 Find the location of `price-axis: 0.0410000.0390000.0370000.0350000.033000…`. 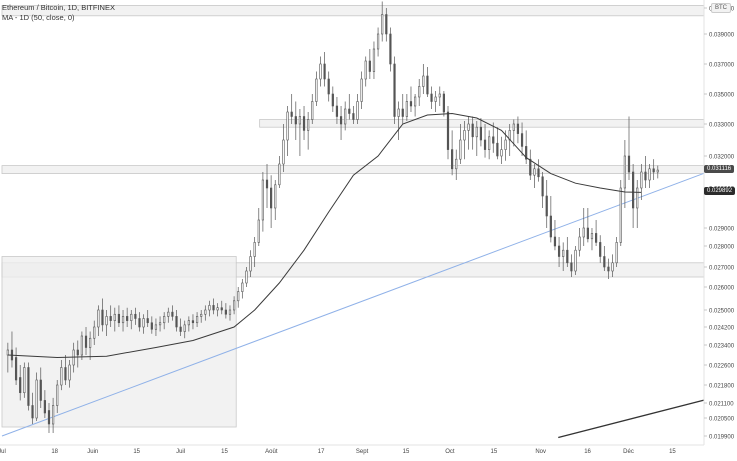

price-axis: 0.0410000.0390000.0370000.0350000.033000… is located at coordinates (719, 223).